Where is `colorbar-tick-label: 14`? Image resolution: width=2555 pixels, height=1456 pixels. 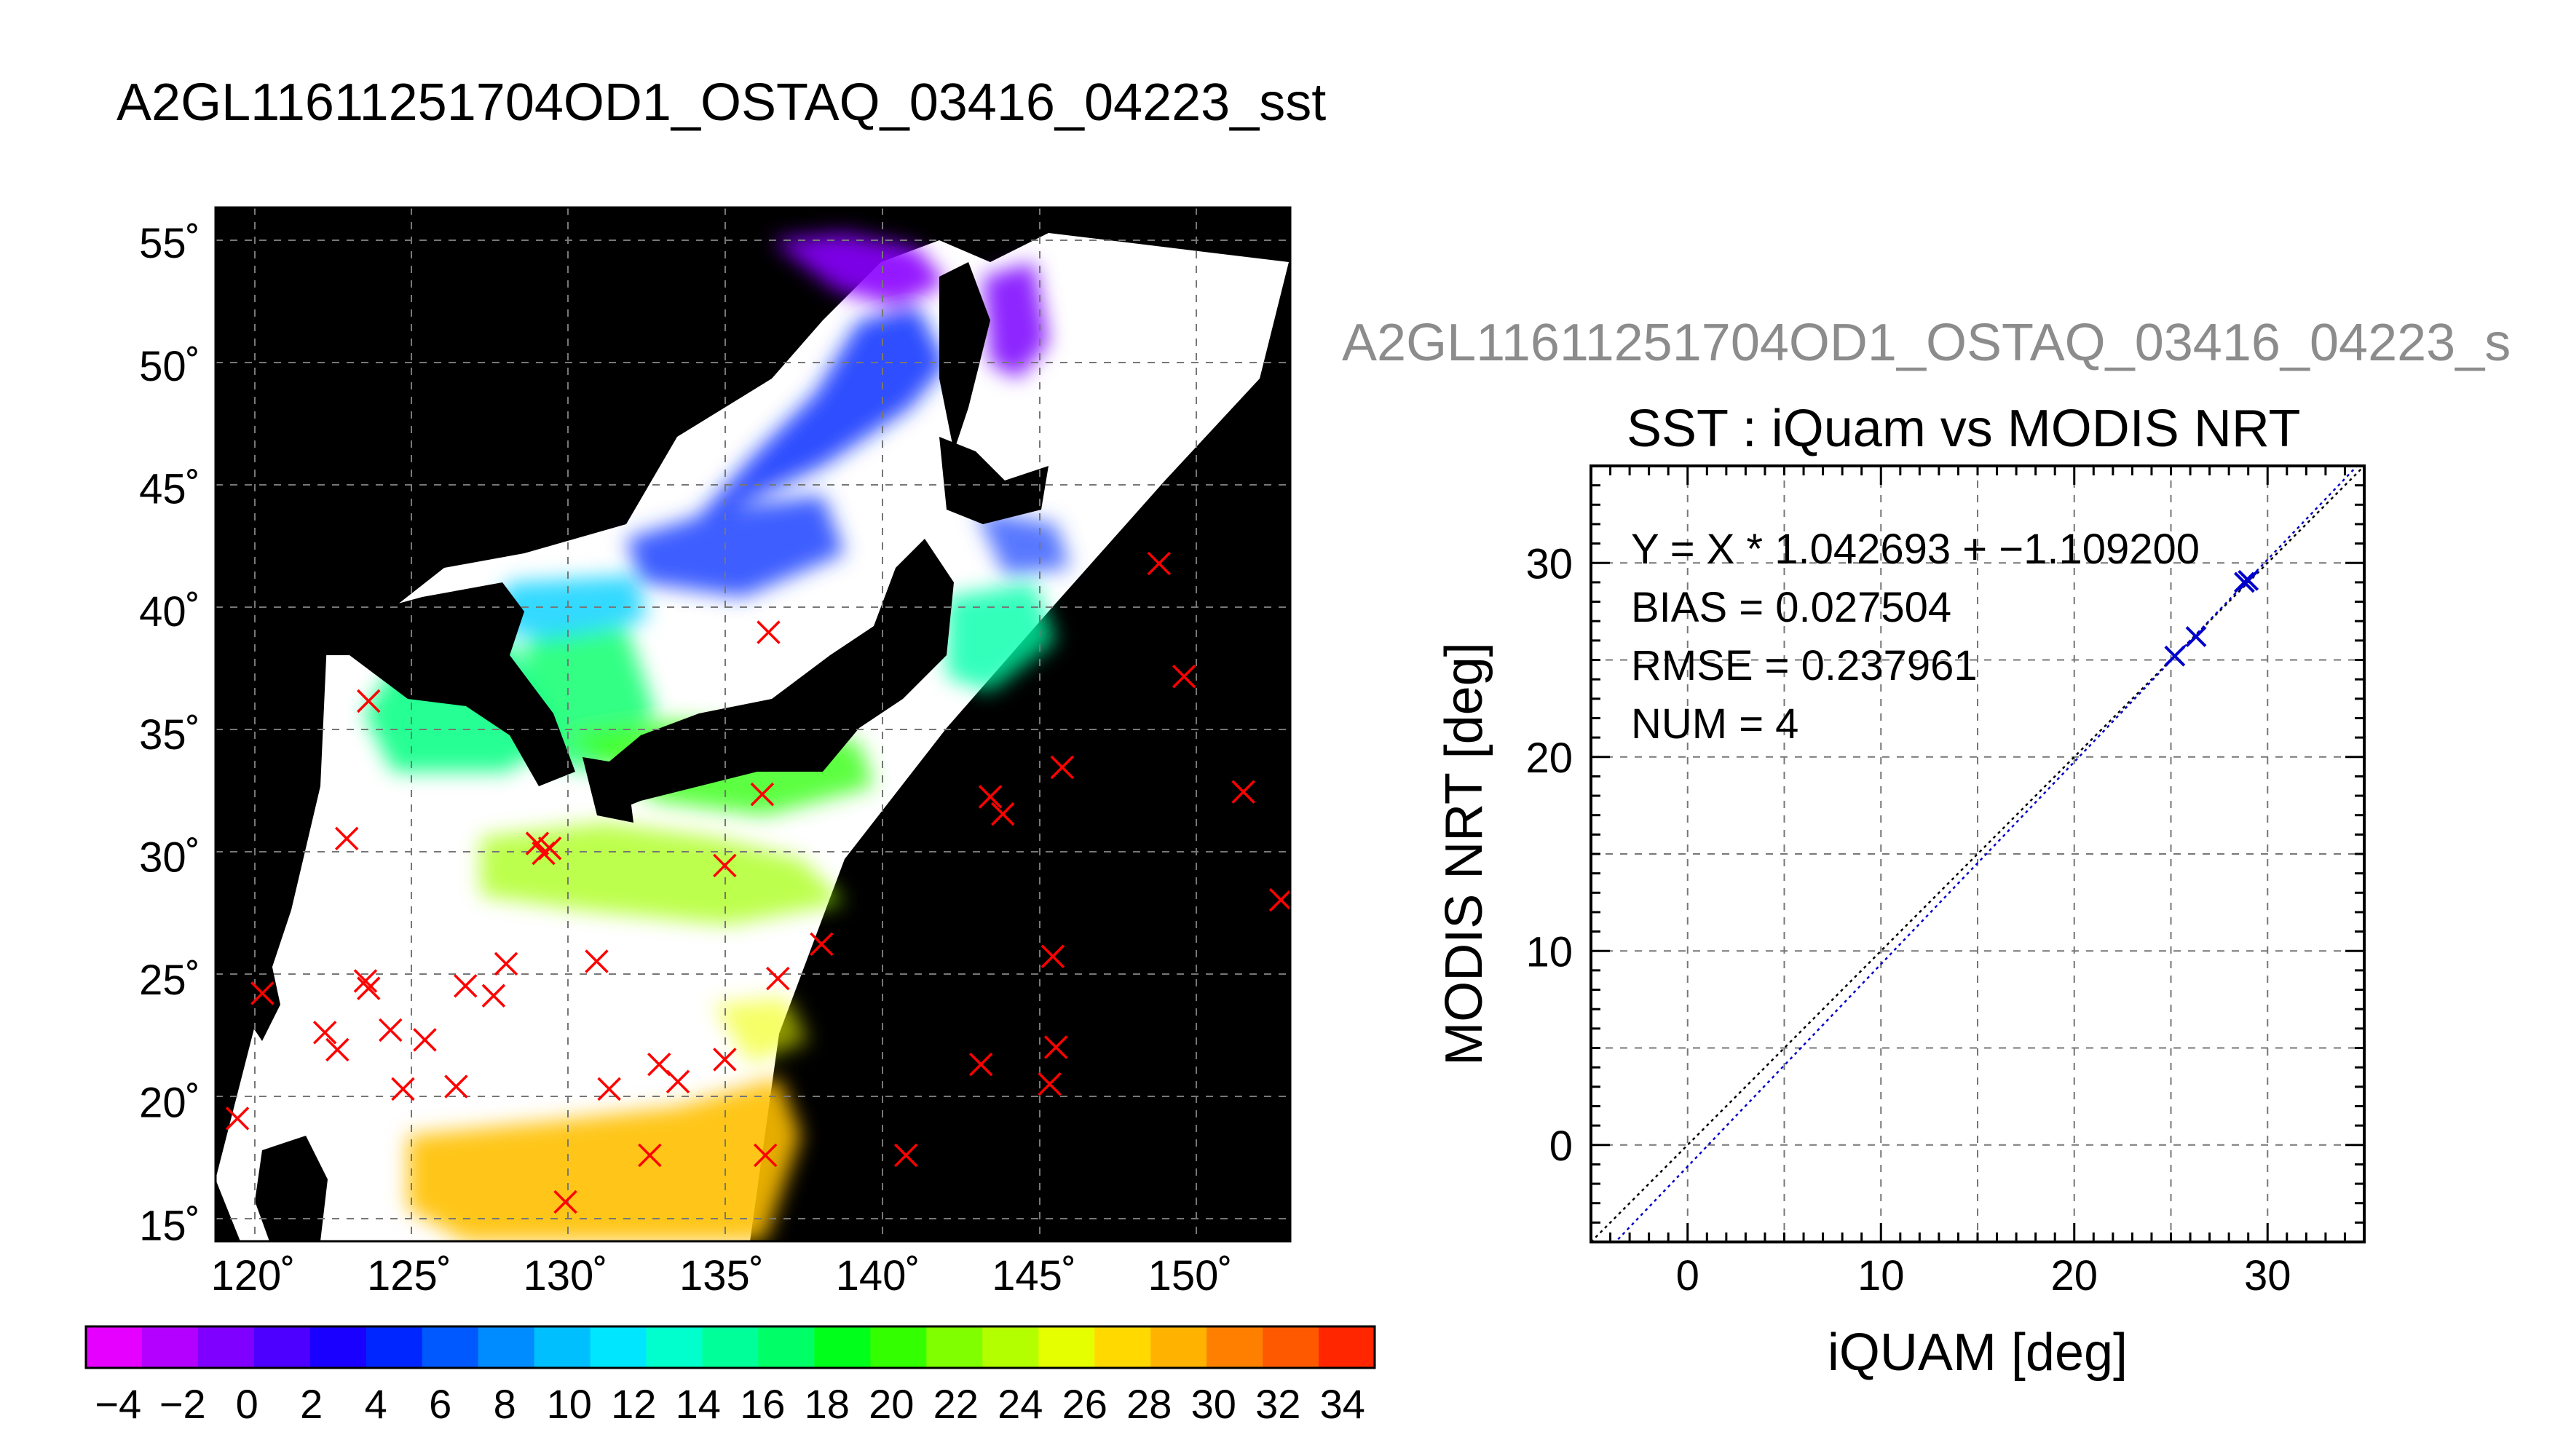 colorbar-tick-label: 14 is located at coordinates (698, 1404).